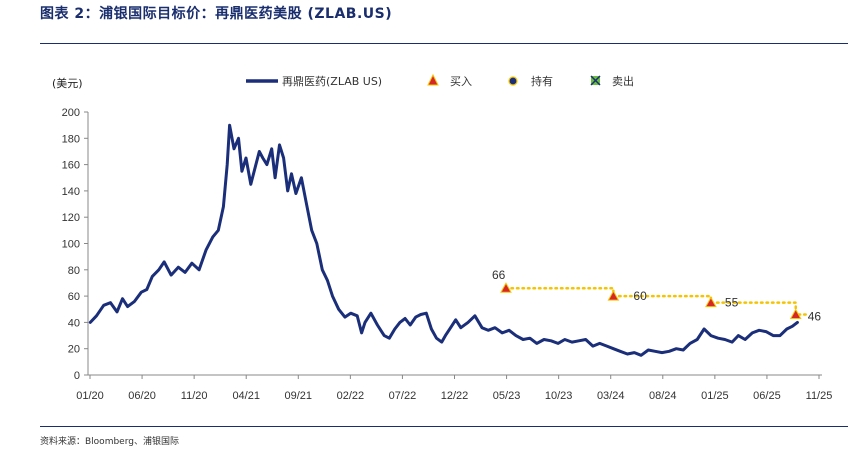  What do you see at coordinates (71, 166) in the screenshot?
I see `y-tick-label: 160` at bounding box center [71, 166].